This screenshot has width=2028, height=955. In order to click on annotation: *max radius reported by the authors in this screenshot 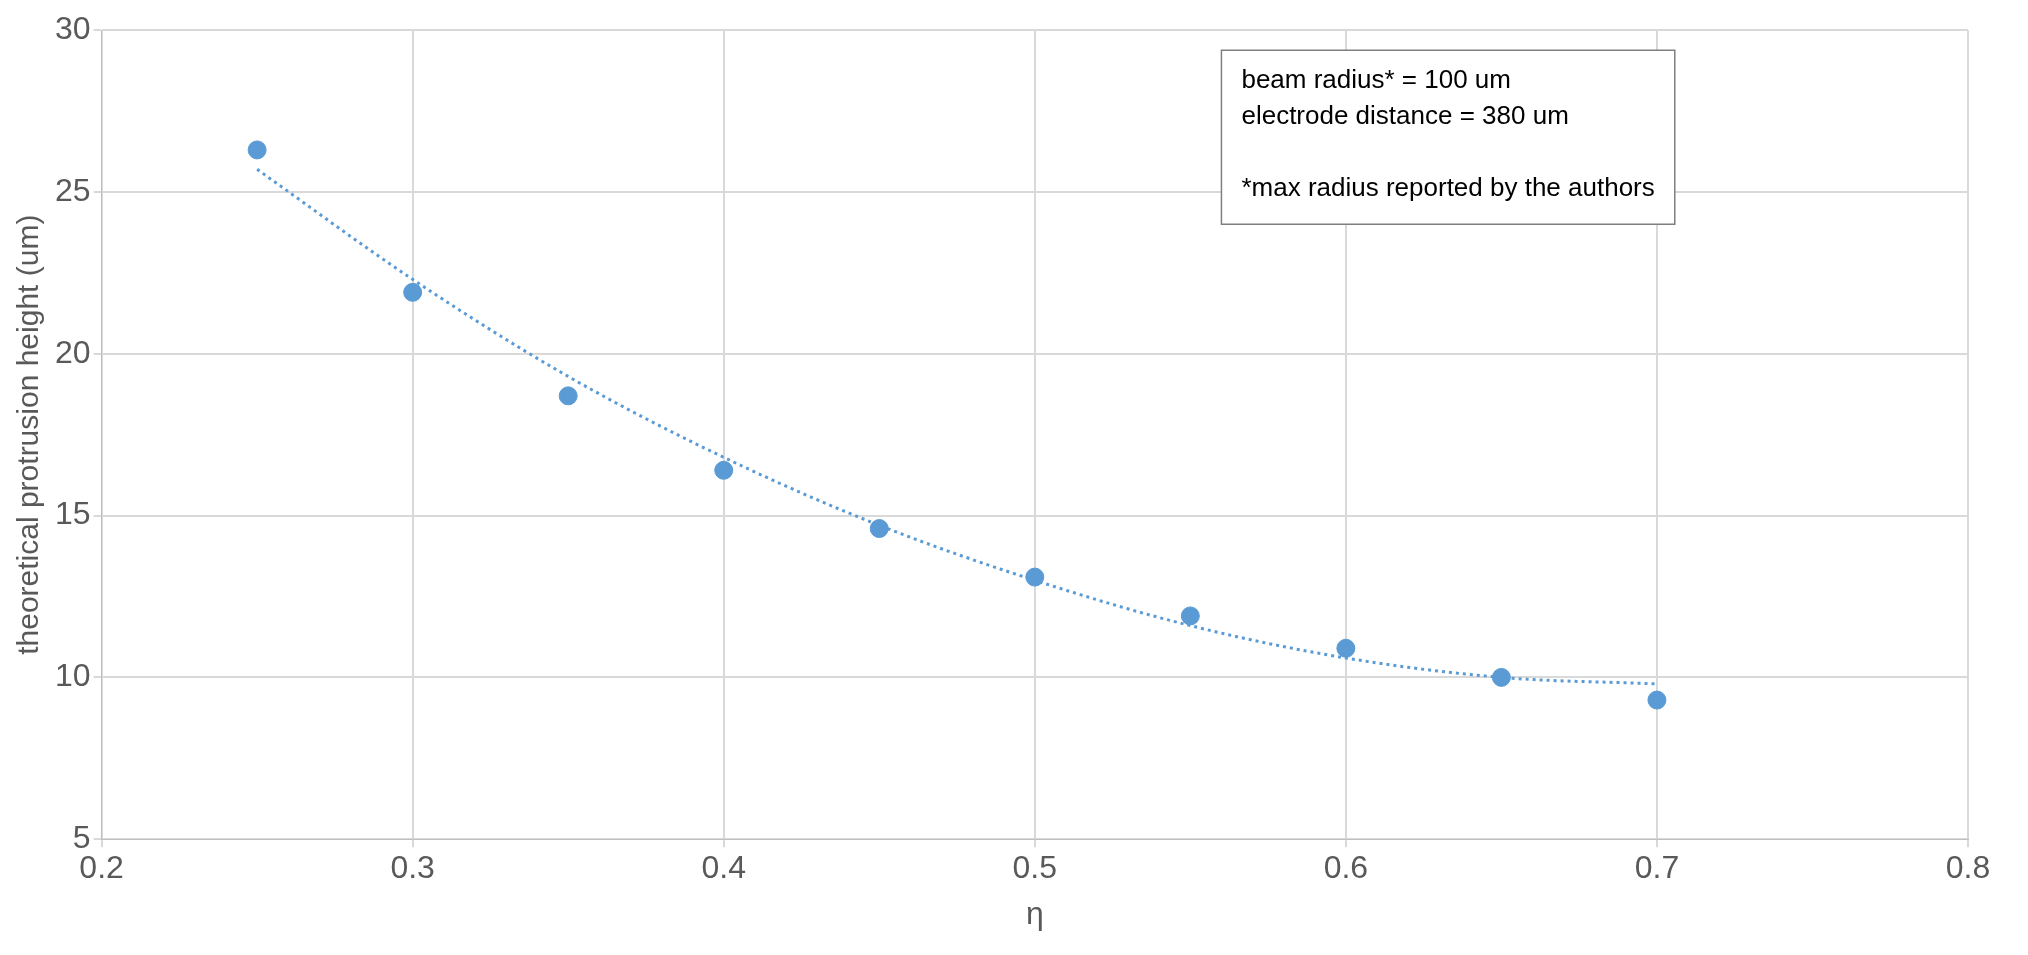, I will do `click(1448, 187)`.